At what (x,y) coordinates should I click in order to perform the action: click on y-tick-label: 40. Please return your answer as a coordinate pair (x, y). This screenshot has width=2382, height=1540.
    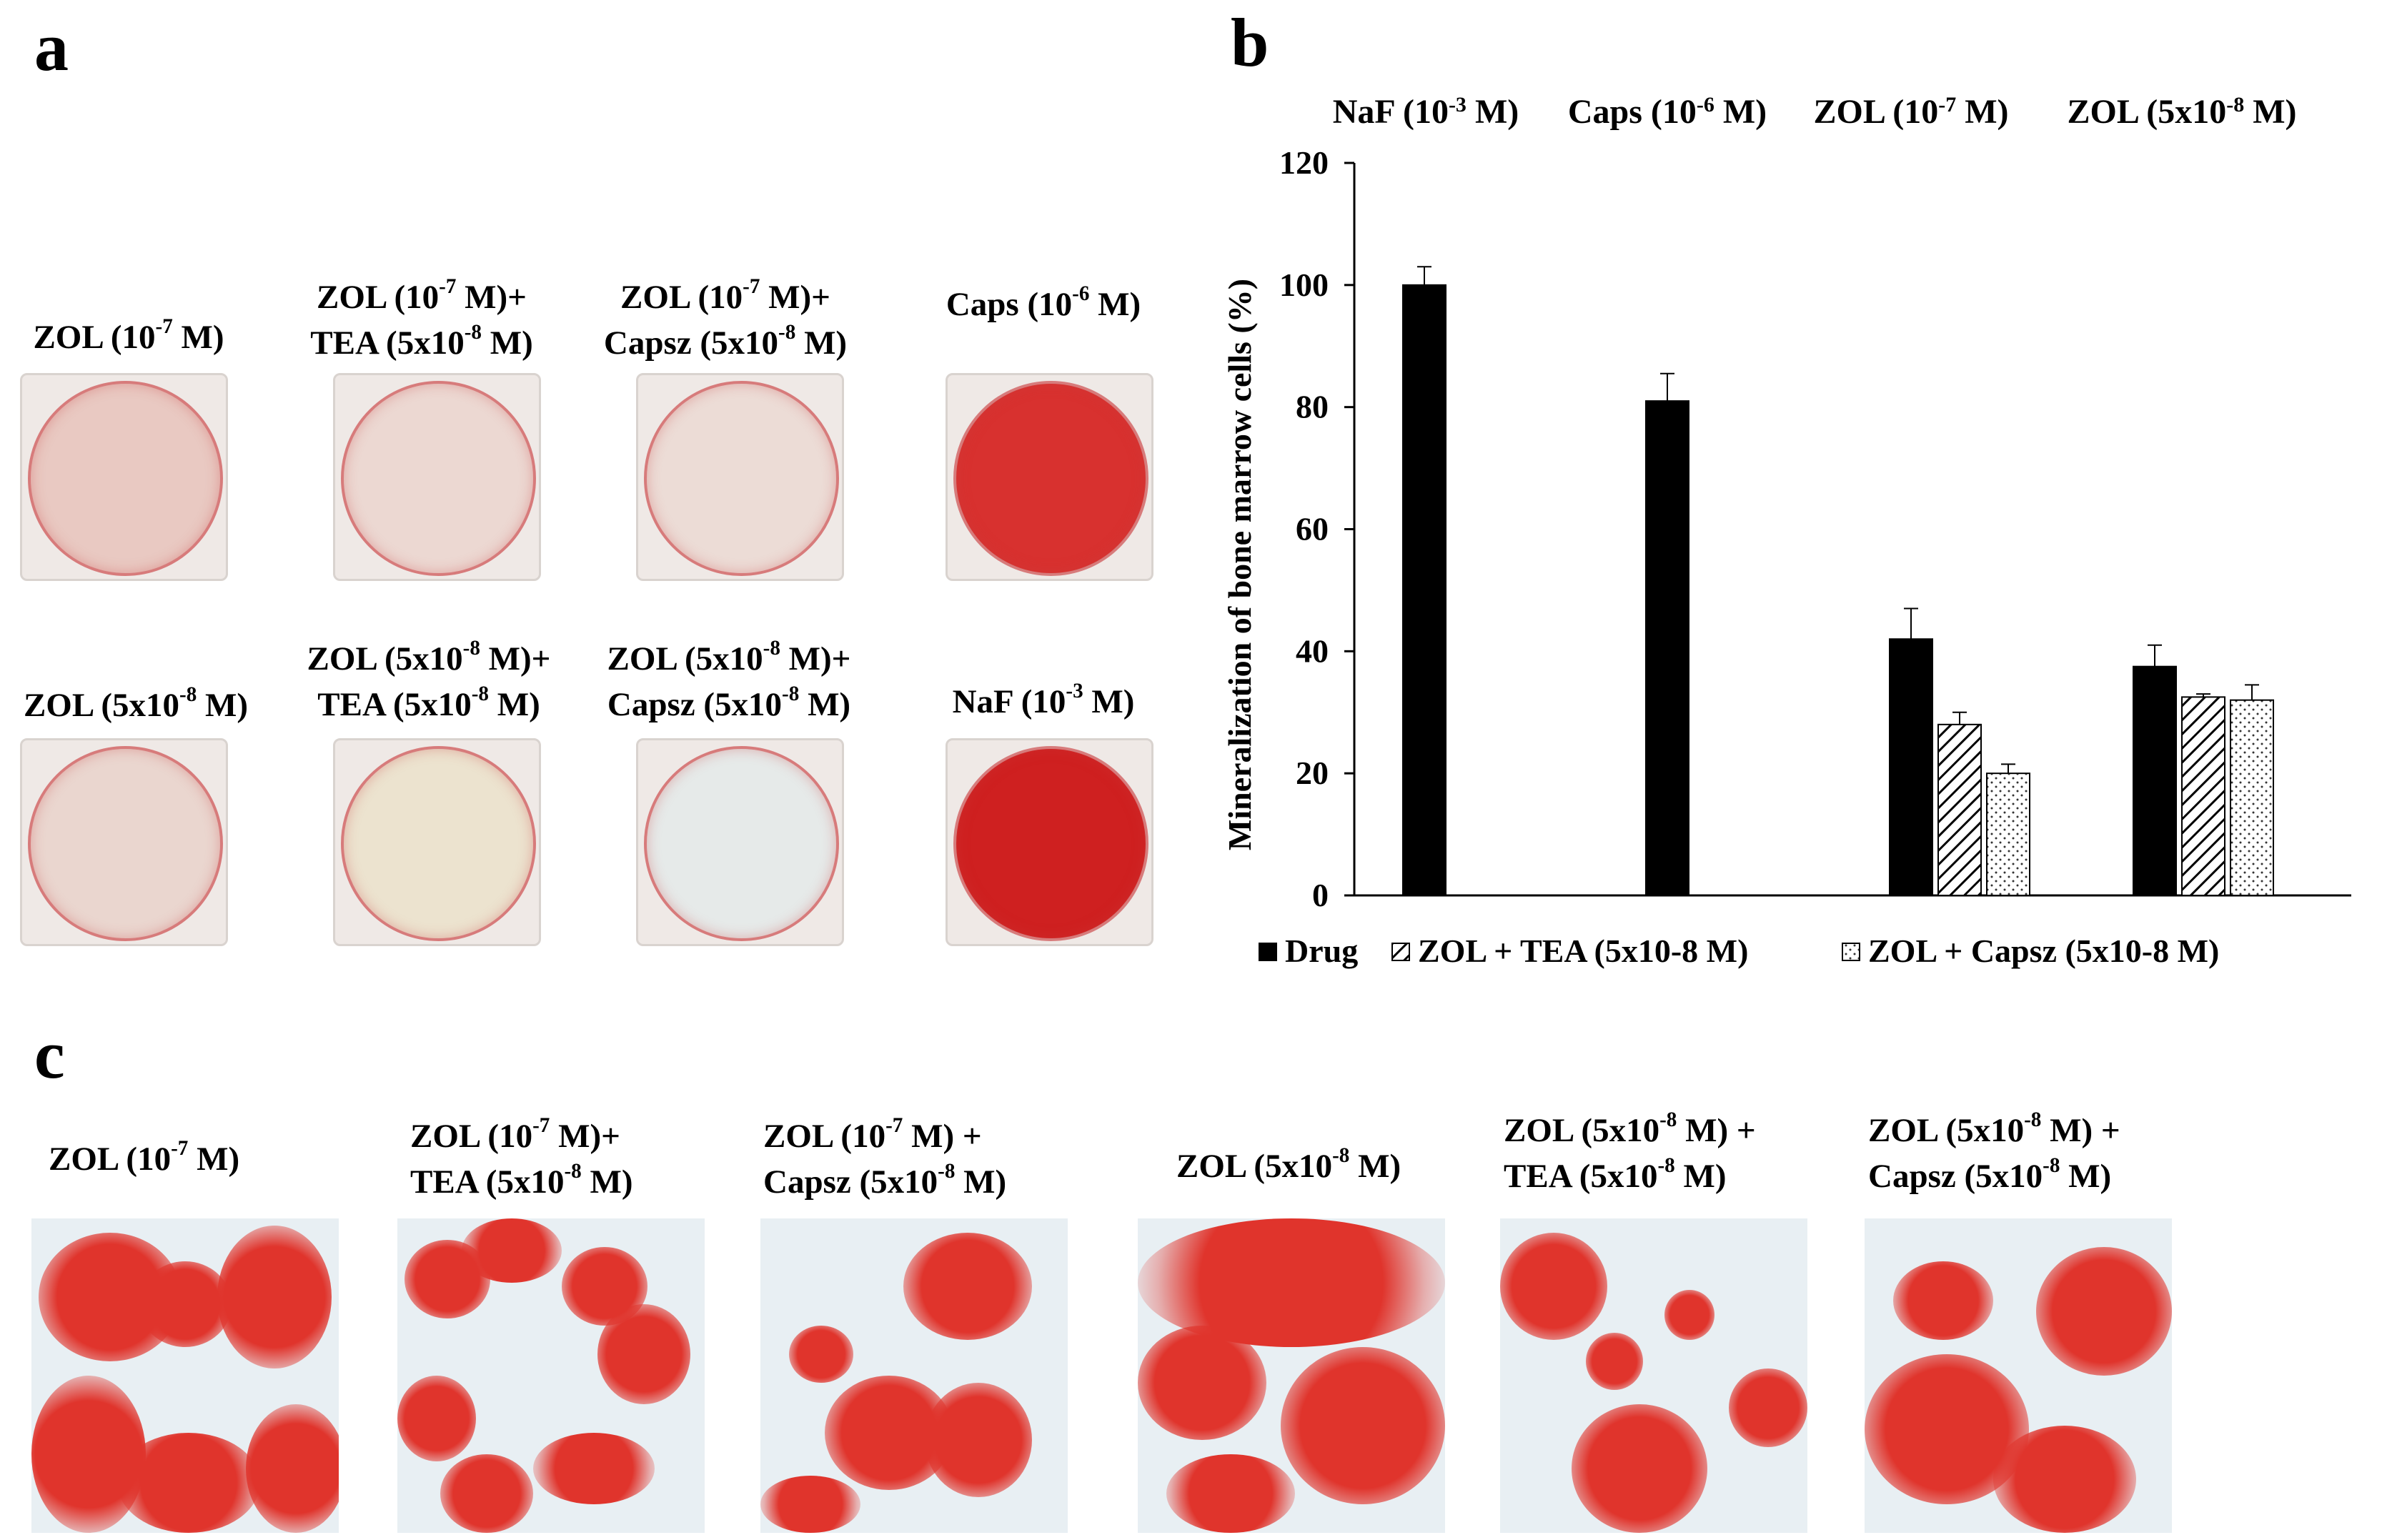
    Looking at the image, I should click on (1312, 650).